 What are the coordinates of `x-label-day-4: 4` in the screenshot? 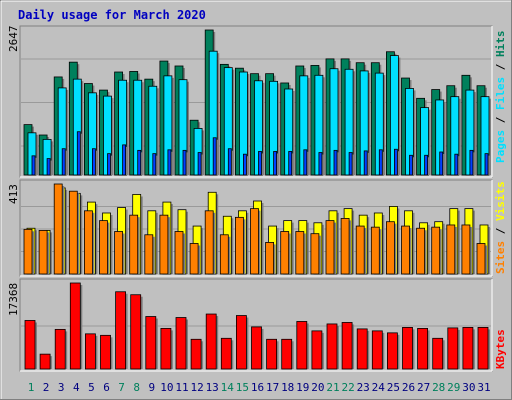 It's located at (76, 387).